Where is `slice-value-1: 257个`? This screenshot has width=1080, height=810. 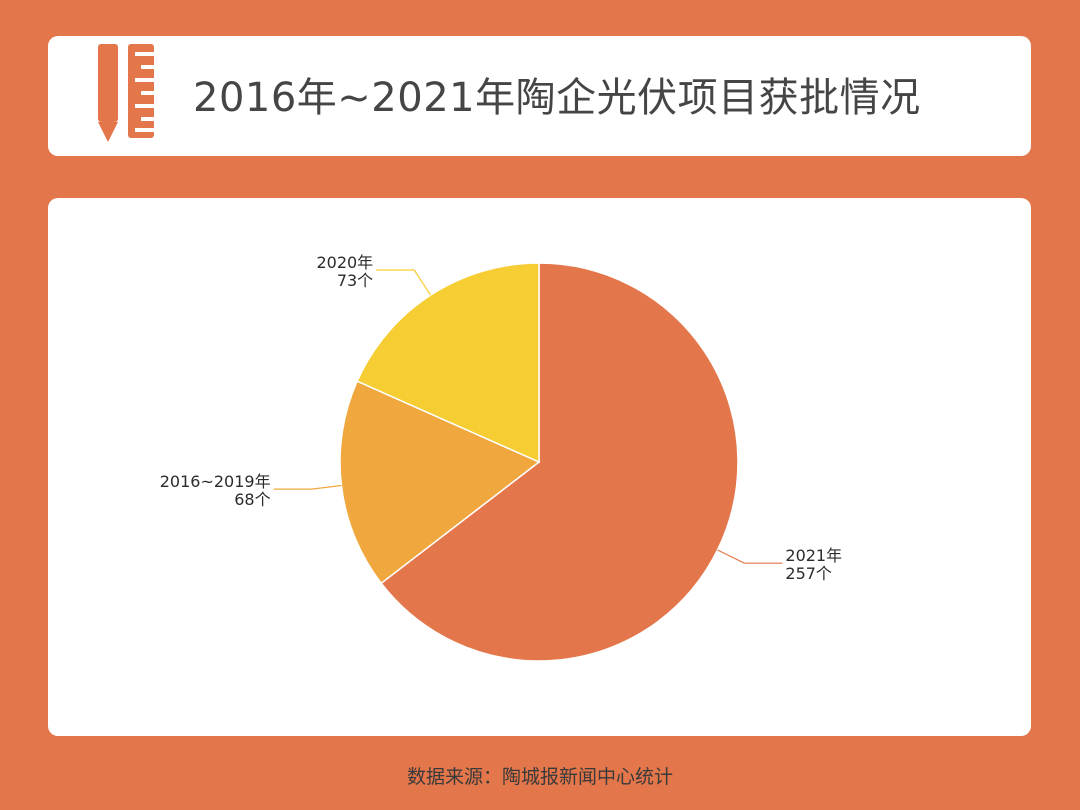 slice-value-1: 257个 is located at coordinates (808, 573).